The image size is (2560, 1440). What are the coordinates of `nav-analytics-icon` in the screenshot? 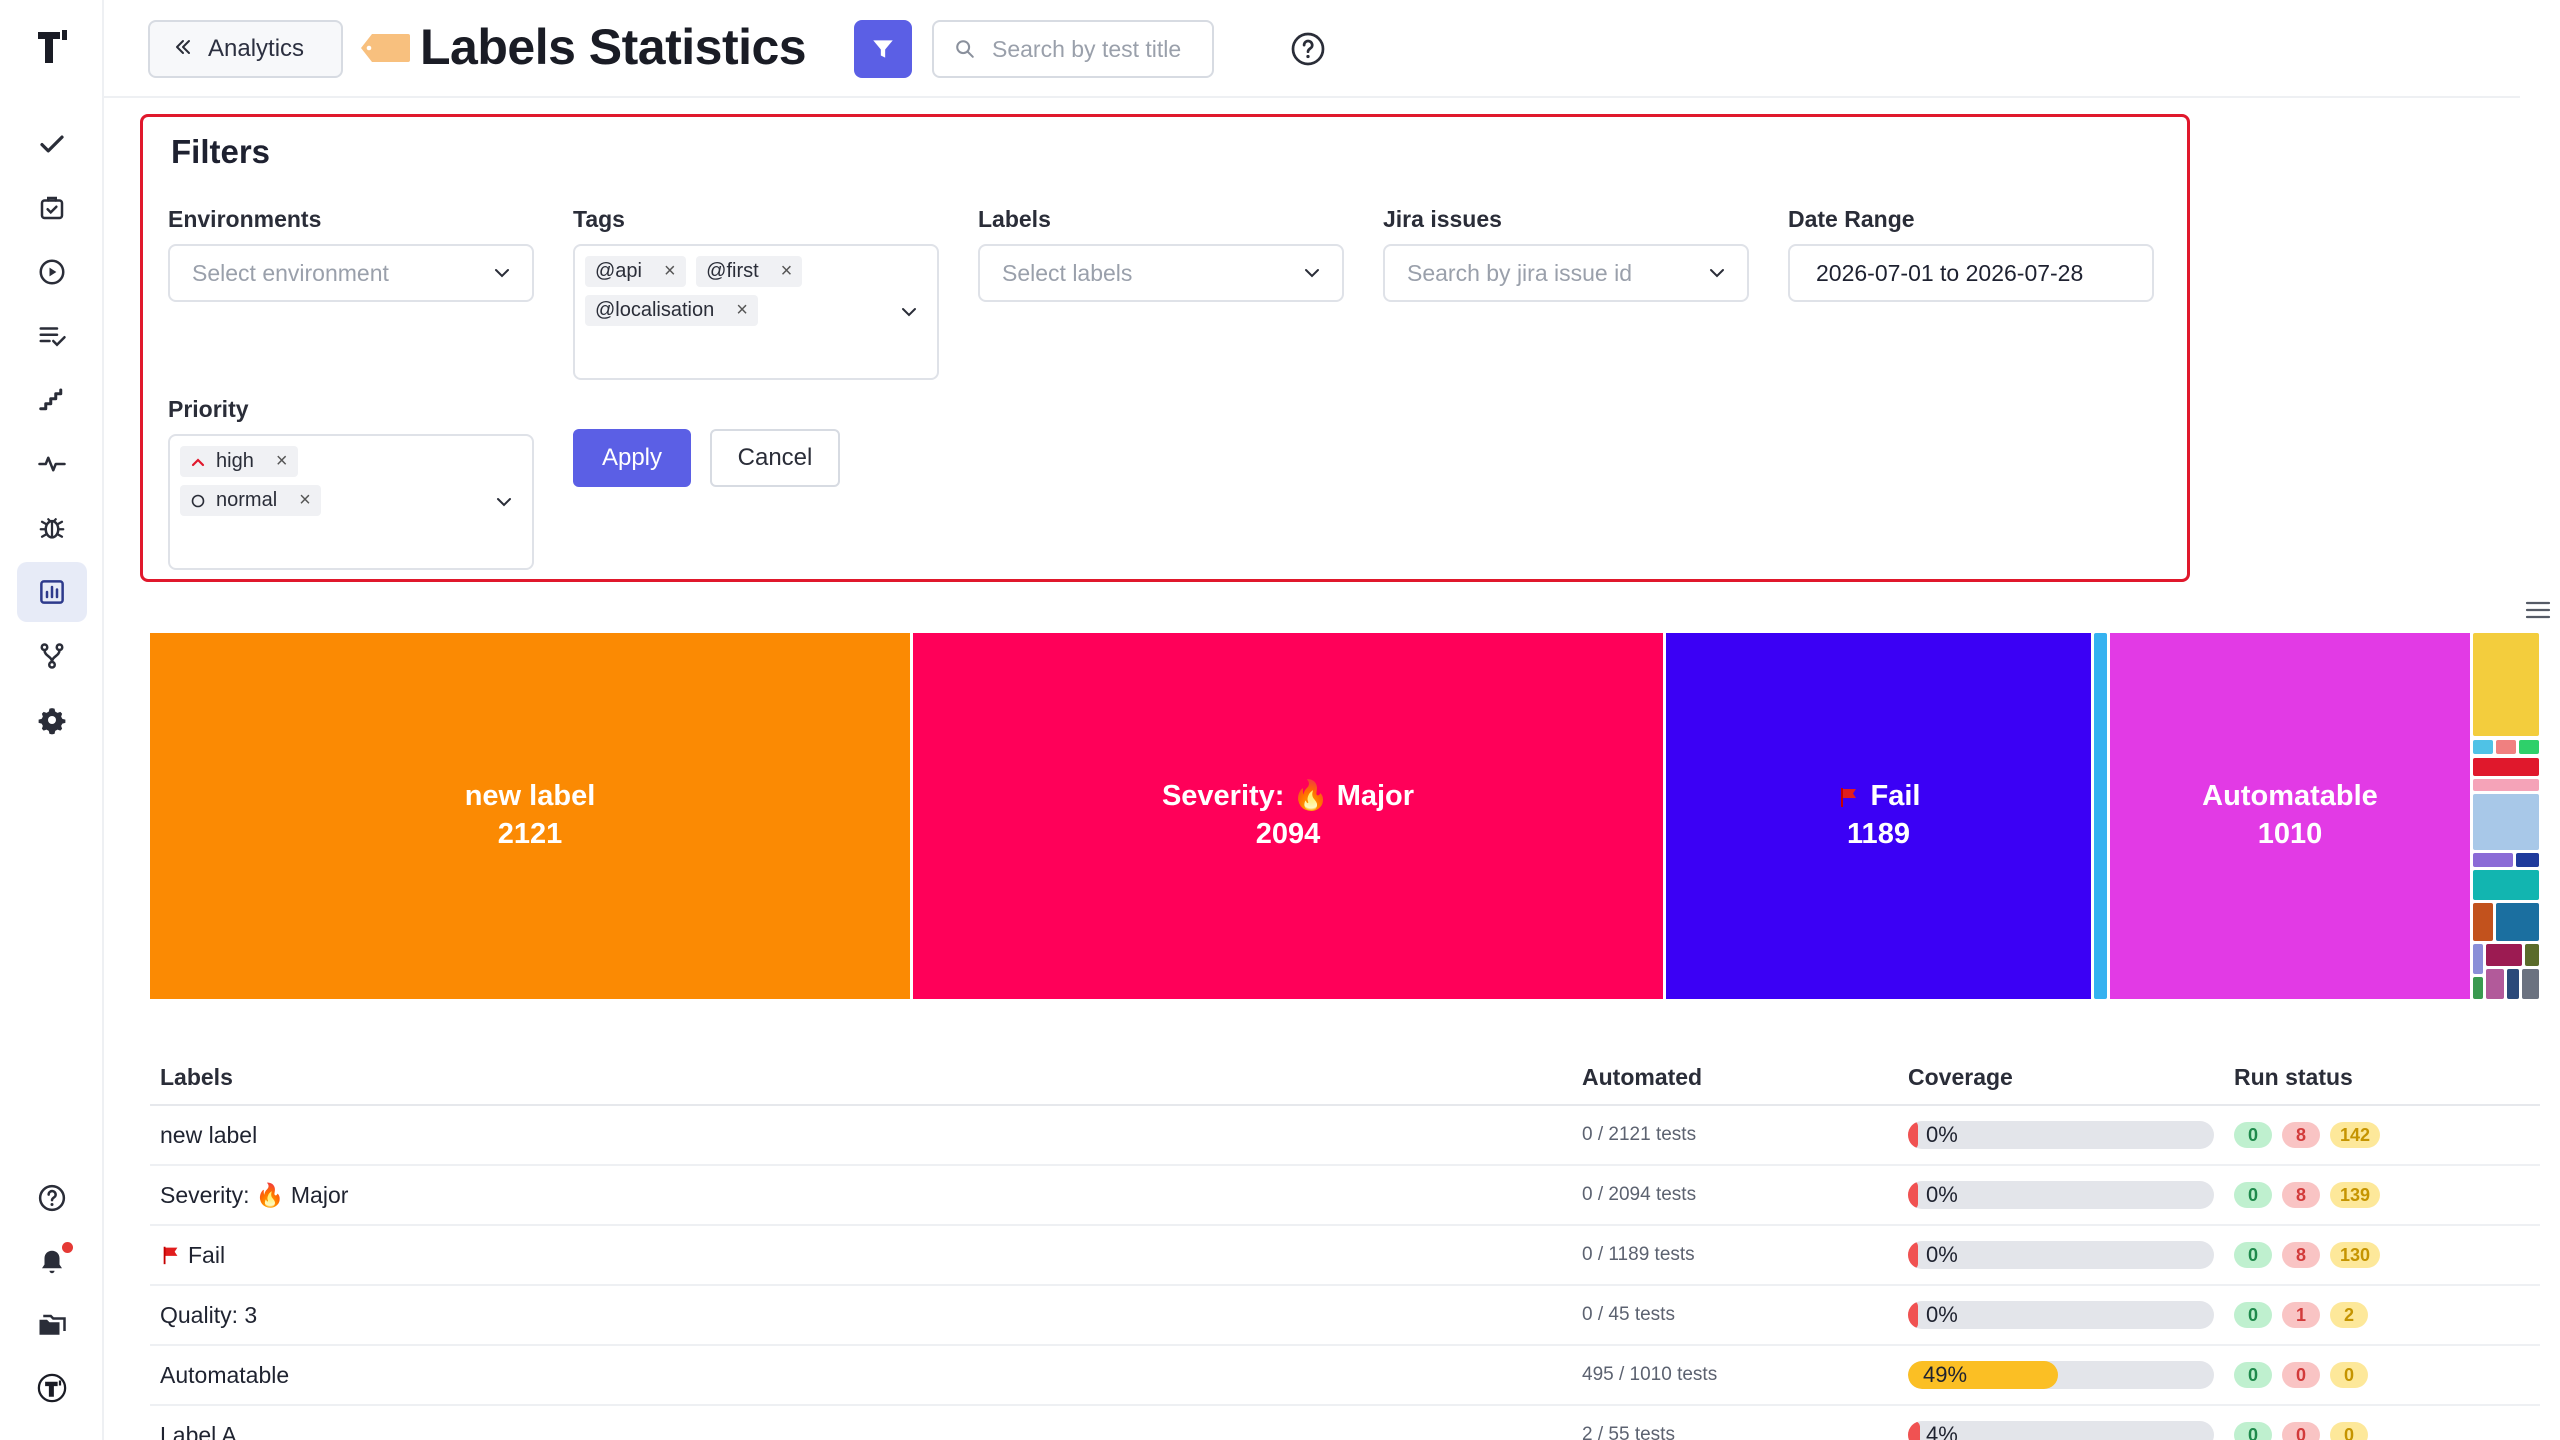 It's located at (52, 592).